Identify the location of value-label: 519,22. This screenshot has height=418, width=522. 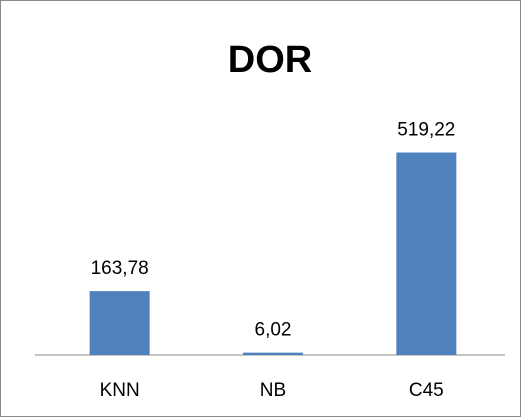
(426, 130).